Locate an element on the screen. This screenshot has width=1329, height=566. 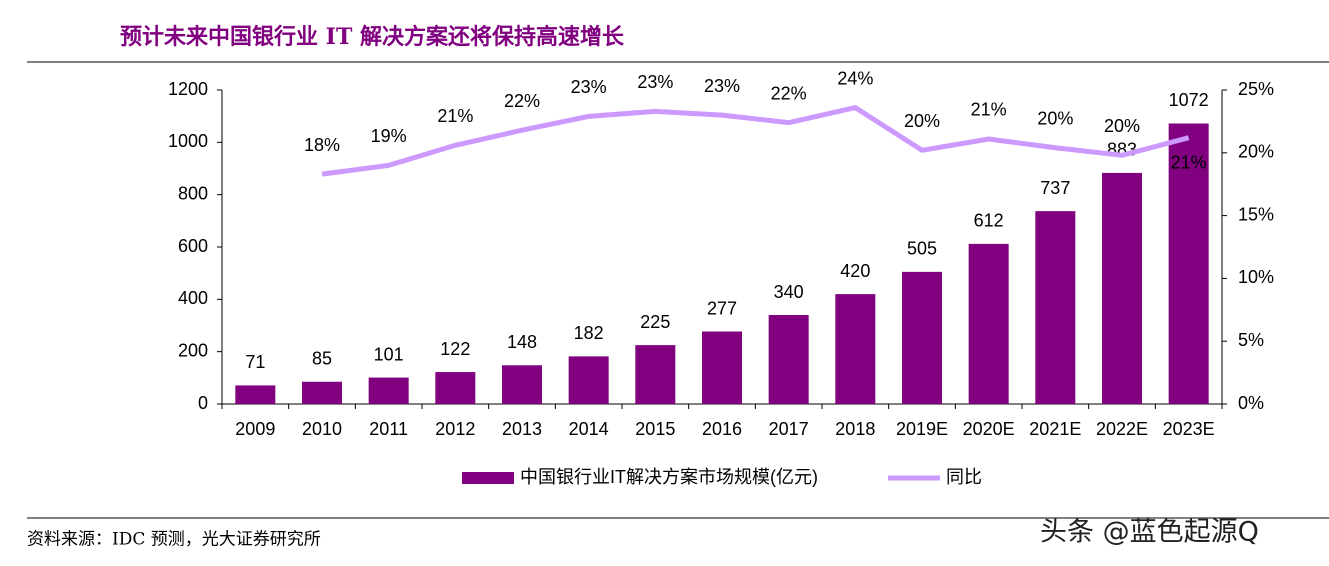
x-tick-label: 2014 is located at coordinates (589, 429).